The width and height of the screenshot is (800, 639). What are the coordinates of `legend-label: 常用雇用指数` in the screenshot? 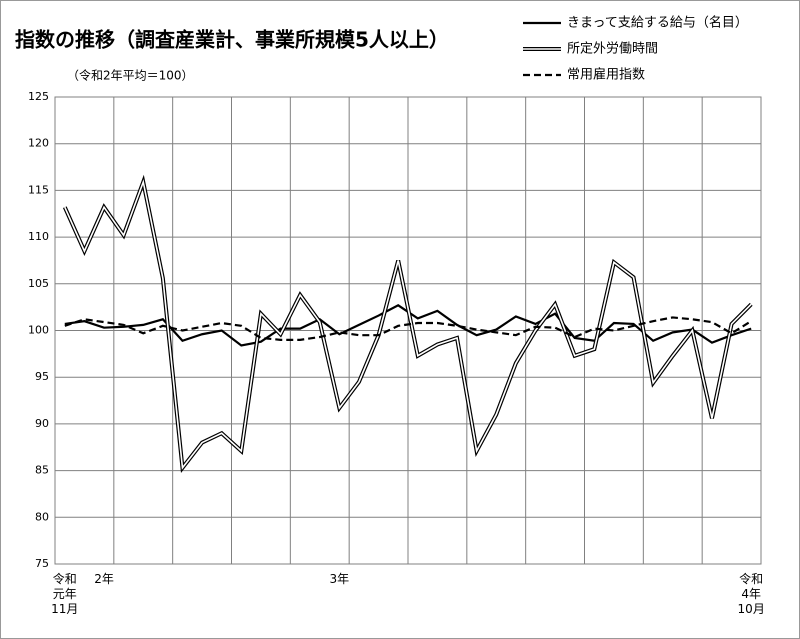 It's located at (606, 75).